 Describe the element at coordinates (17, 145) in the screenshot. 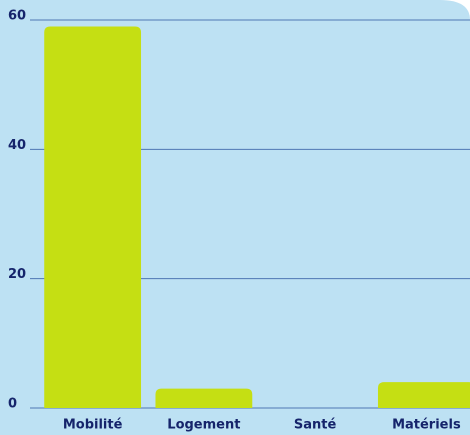

I see `y-tick-label: 40` at that location.